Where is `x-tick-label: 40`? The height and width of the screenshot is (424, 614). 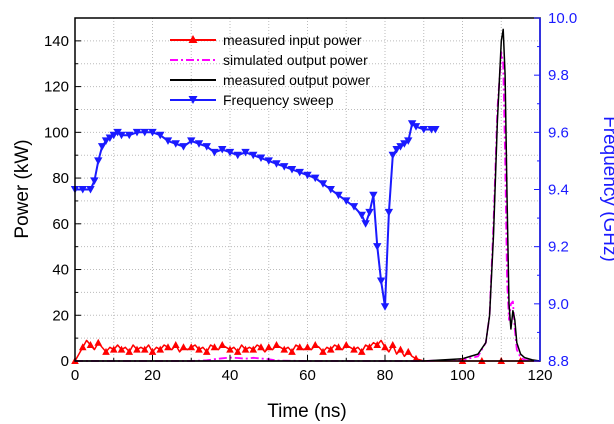
x-tick-label: 40 is located at coordinates (230, 375).